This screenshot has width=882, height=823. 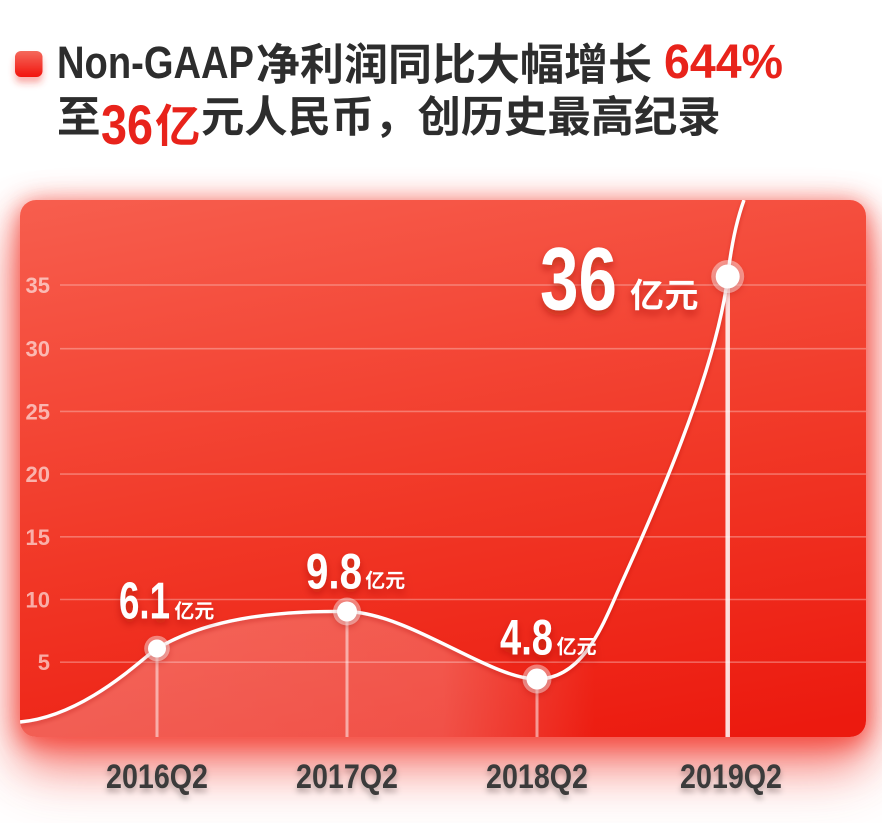 What do you see at coordinates (347, 777) in the screenshot?
I see `svg-text: 2017Q2` at bounding box center [347, 777].